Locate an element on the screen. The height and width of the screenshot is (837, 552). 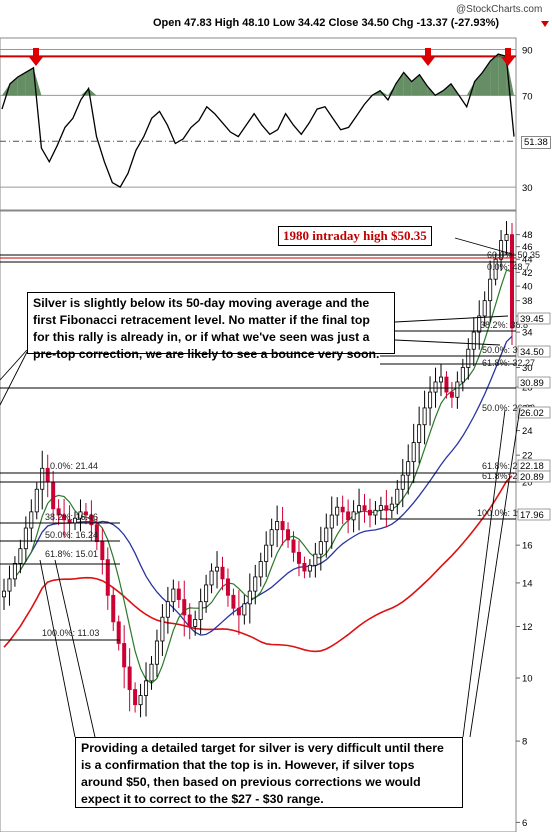
fib-level-label: 38.2%: 38.8 is located at coordinates (504, 325).